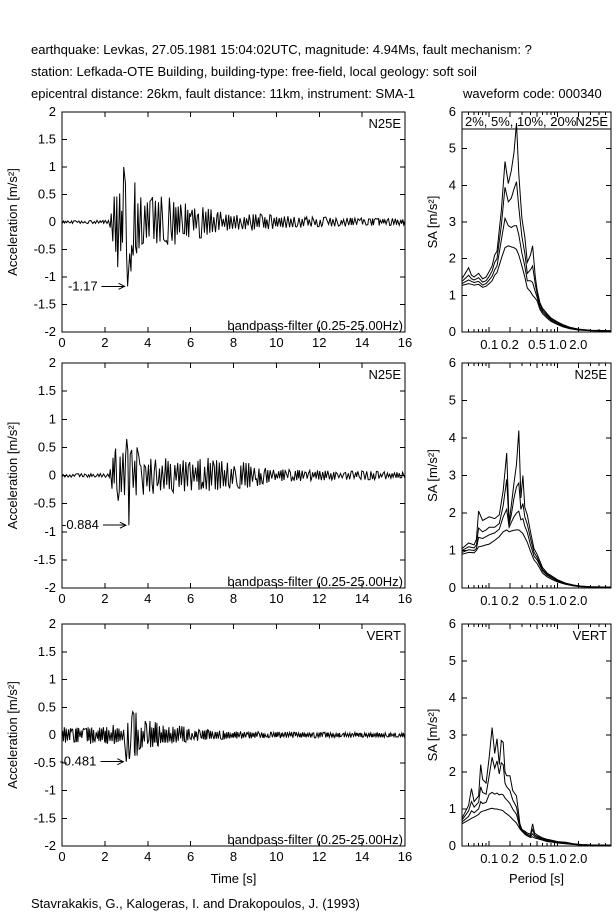 This screenshot has height=923, width=616. What do you see at coordinates (521, 121) in the screenshot?
I see `damping-legend: 2%, 5%, 10%, 20%` at bounding box center [521, 121].